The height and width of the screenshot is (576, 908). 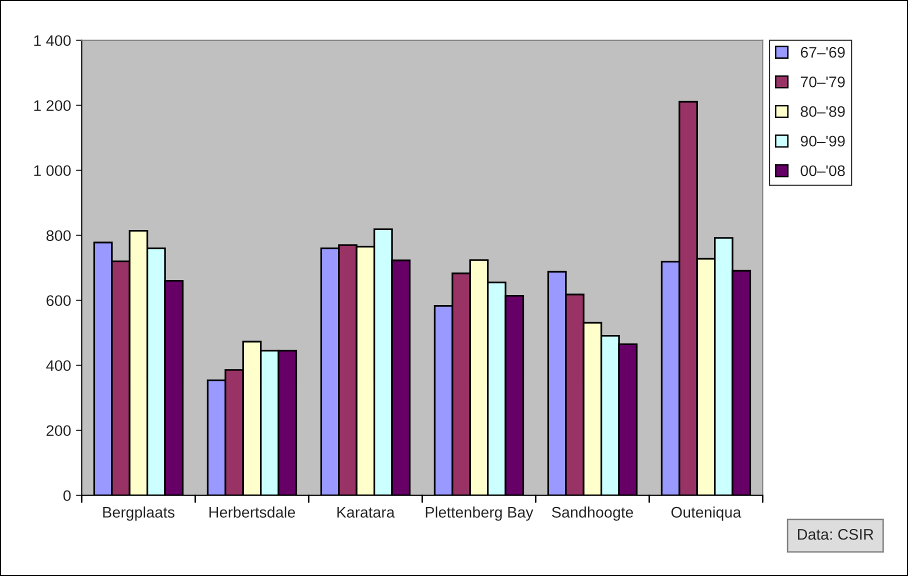 What do you see at coordinates (822, 82) in the screenshot?
I see `legend-label: 70–'79` at bounding box center [822, 82].